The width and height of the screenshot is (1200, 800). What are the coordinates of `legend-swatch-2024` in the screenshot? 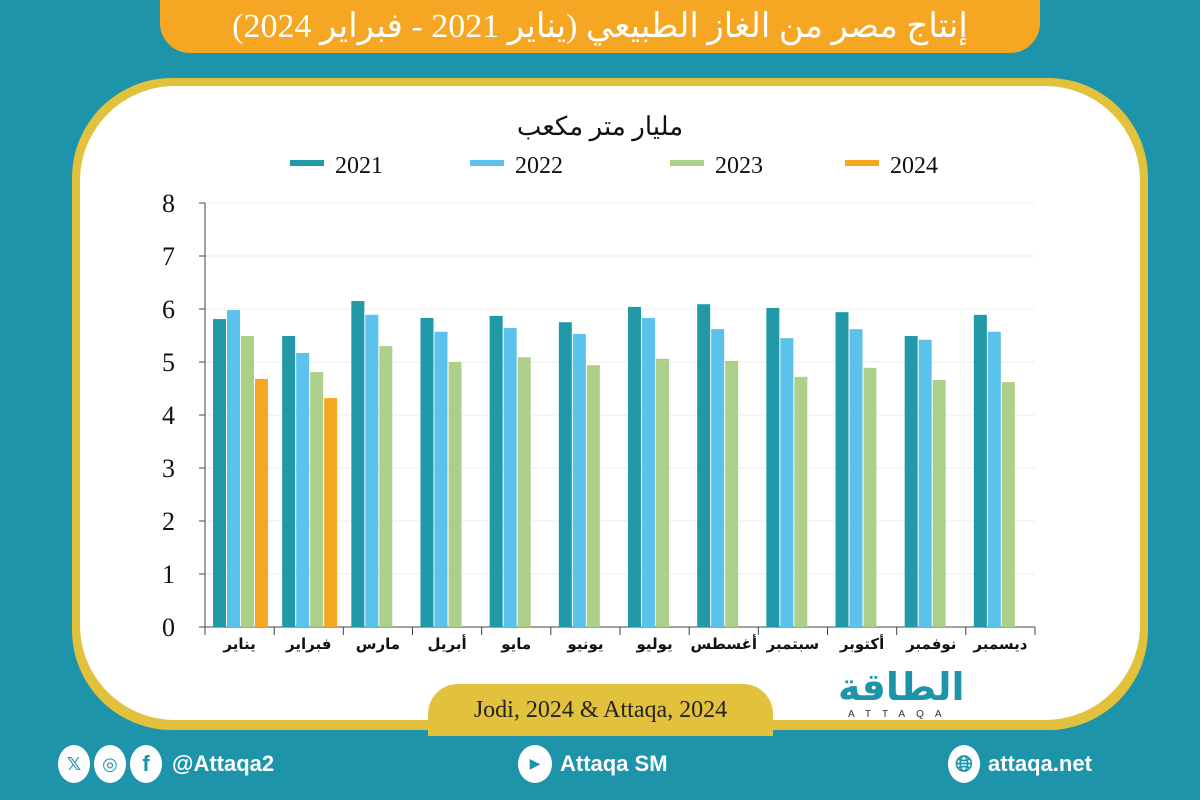 It's located at (862, 163).